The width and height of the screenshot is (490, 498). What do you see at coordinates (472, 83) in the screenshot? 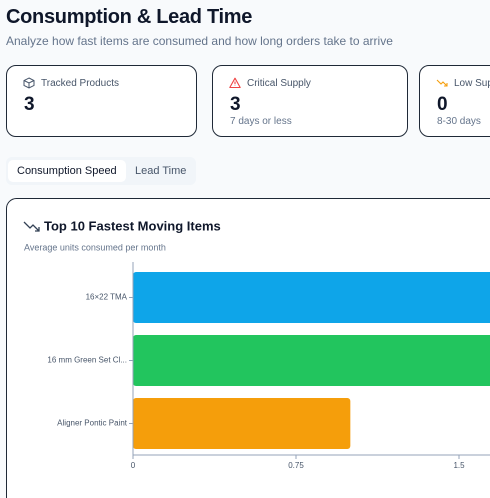
I see `card-label: Low Supply` at bounding box center [472, 83].